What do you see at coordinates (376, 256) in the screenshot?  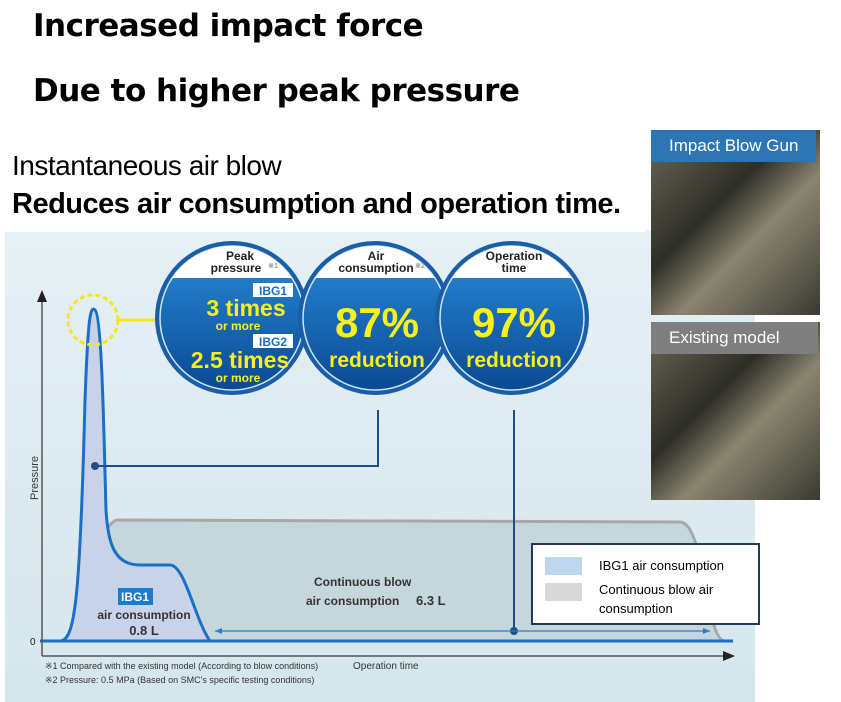 I see `air-header: Air` at bounding box center [376, 256].